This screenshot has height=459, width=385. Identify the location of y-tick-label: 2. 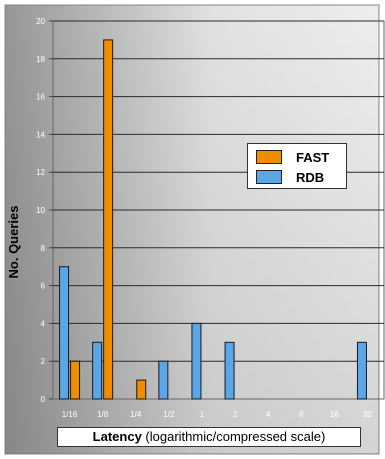
(43, 361).